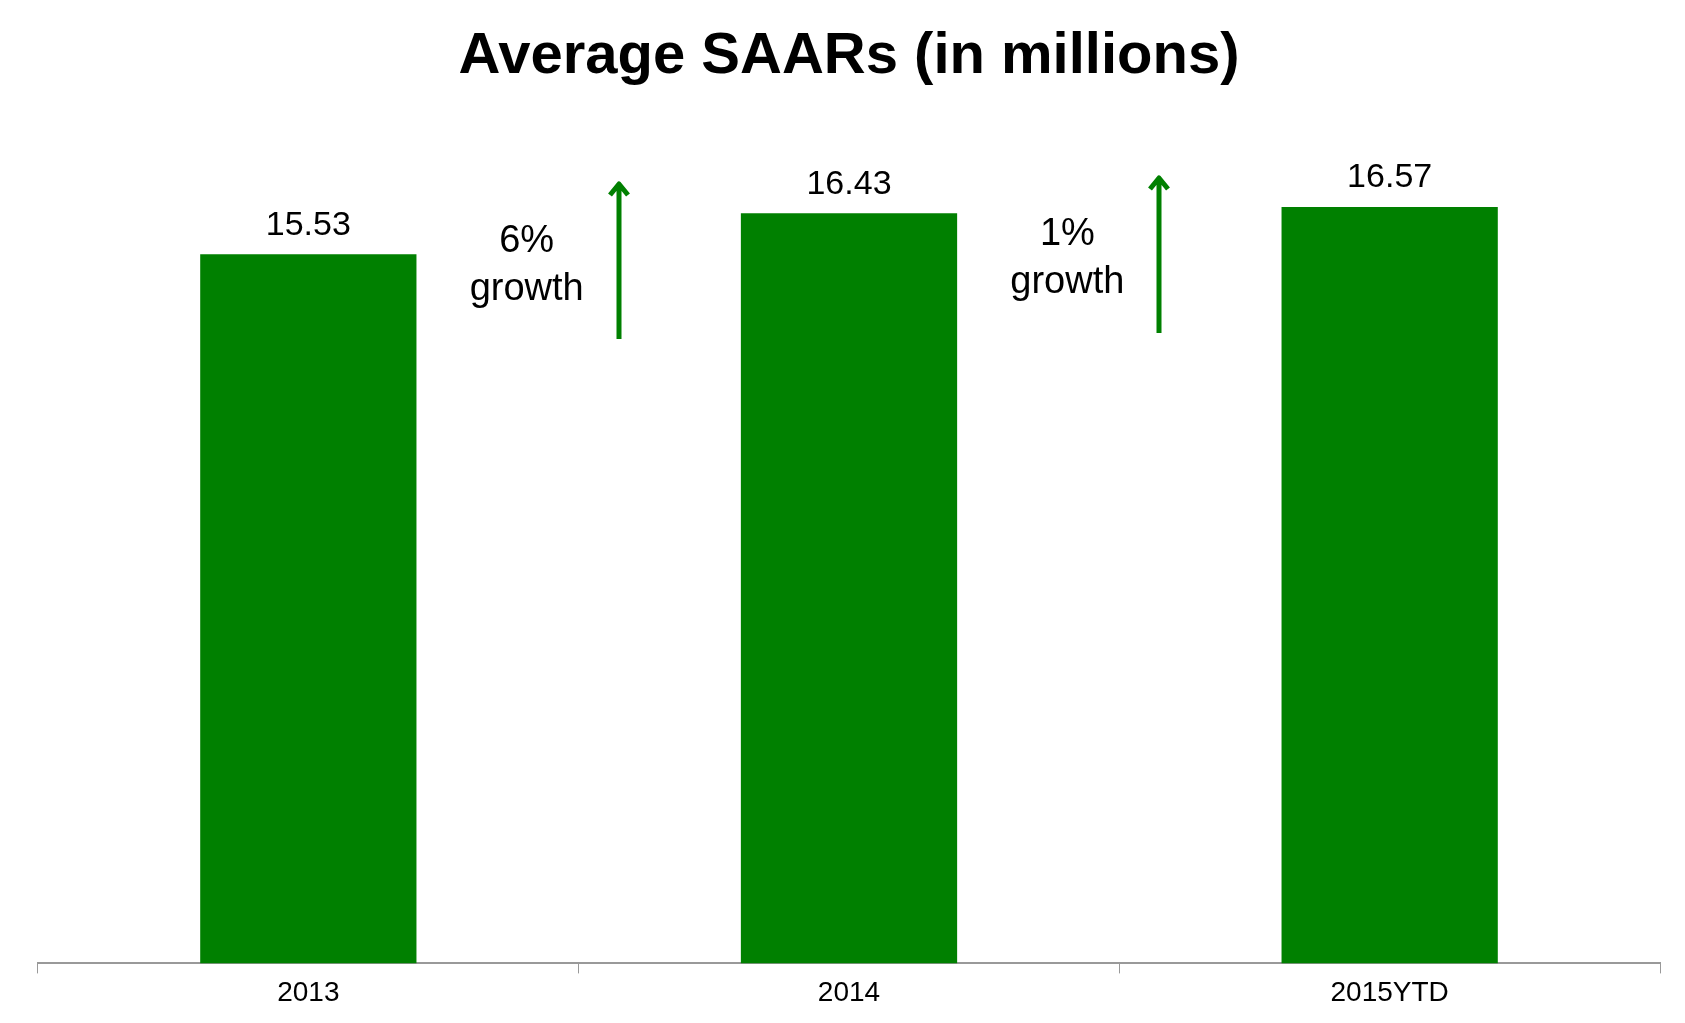 The image size is (1685, 1023). Describe the element at coordinates (308, 991) in the screenshot. I see `x-tick-label: 2013` at that location.